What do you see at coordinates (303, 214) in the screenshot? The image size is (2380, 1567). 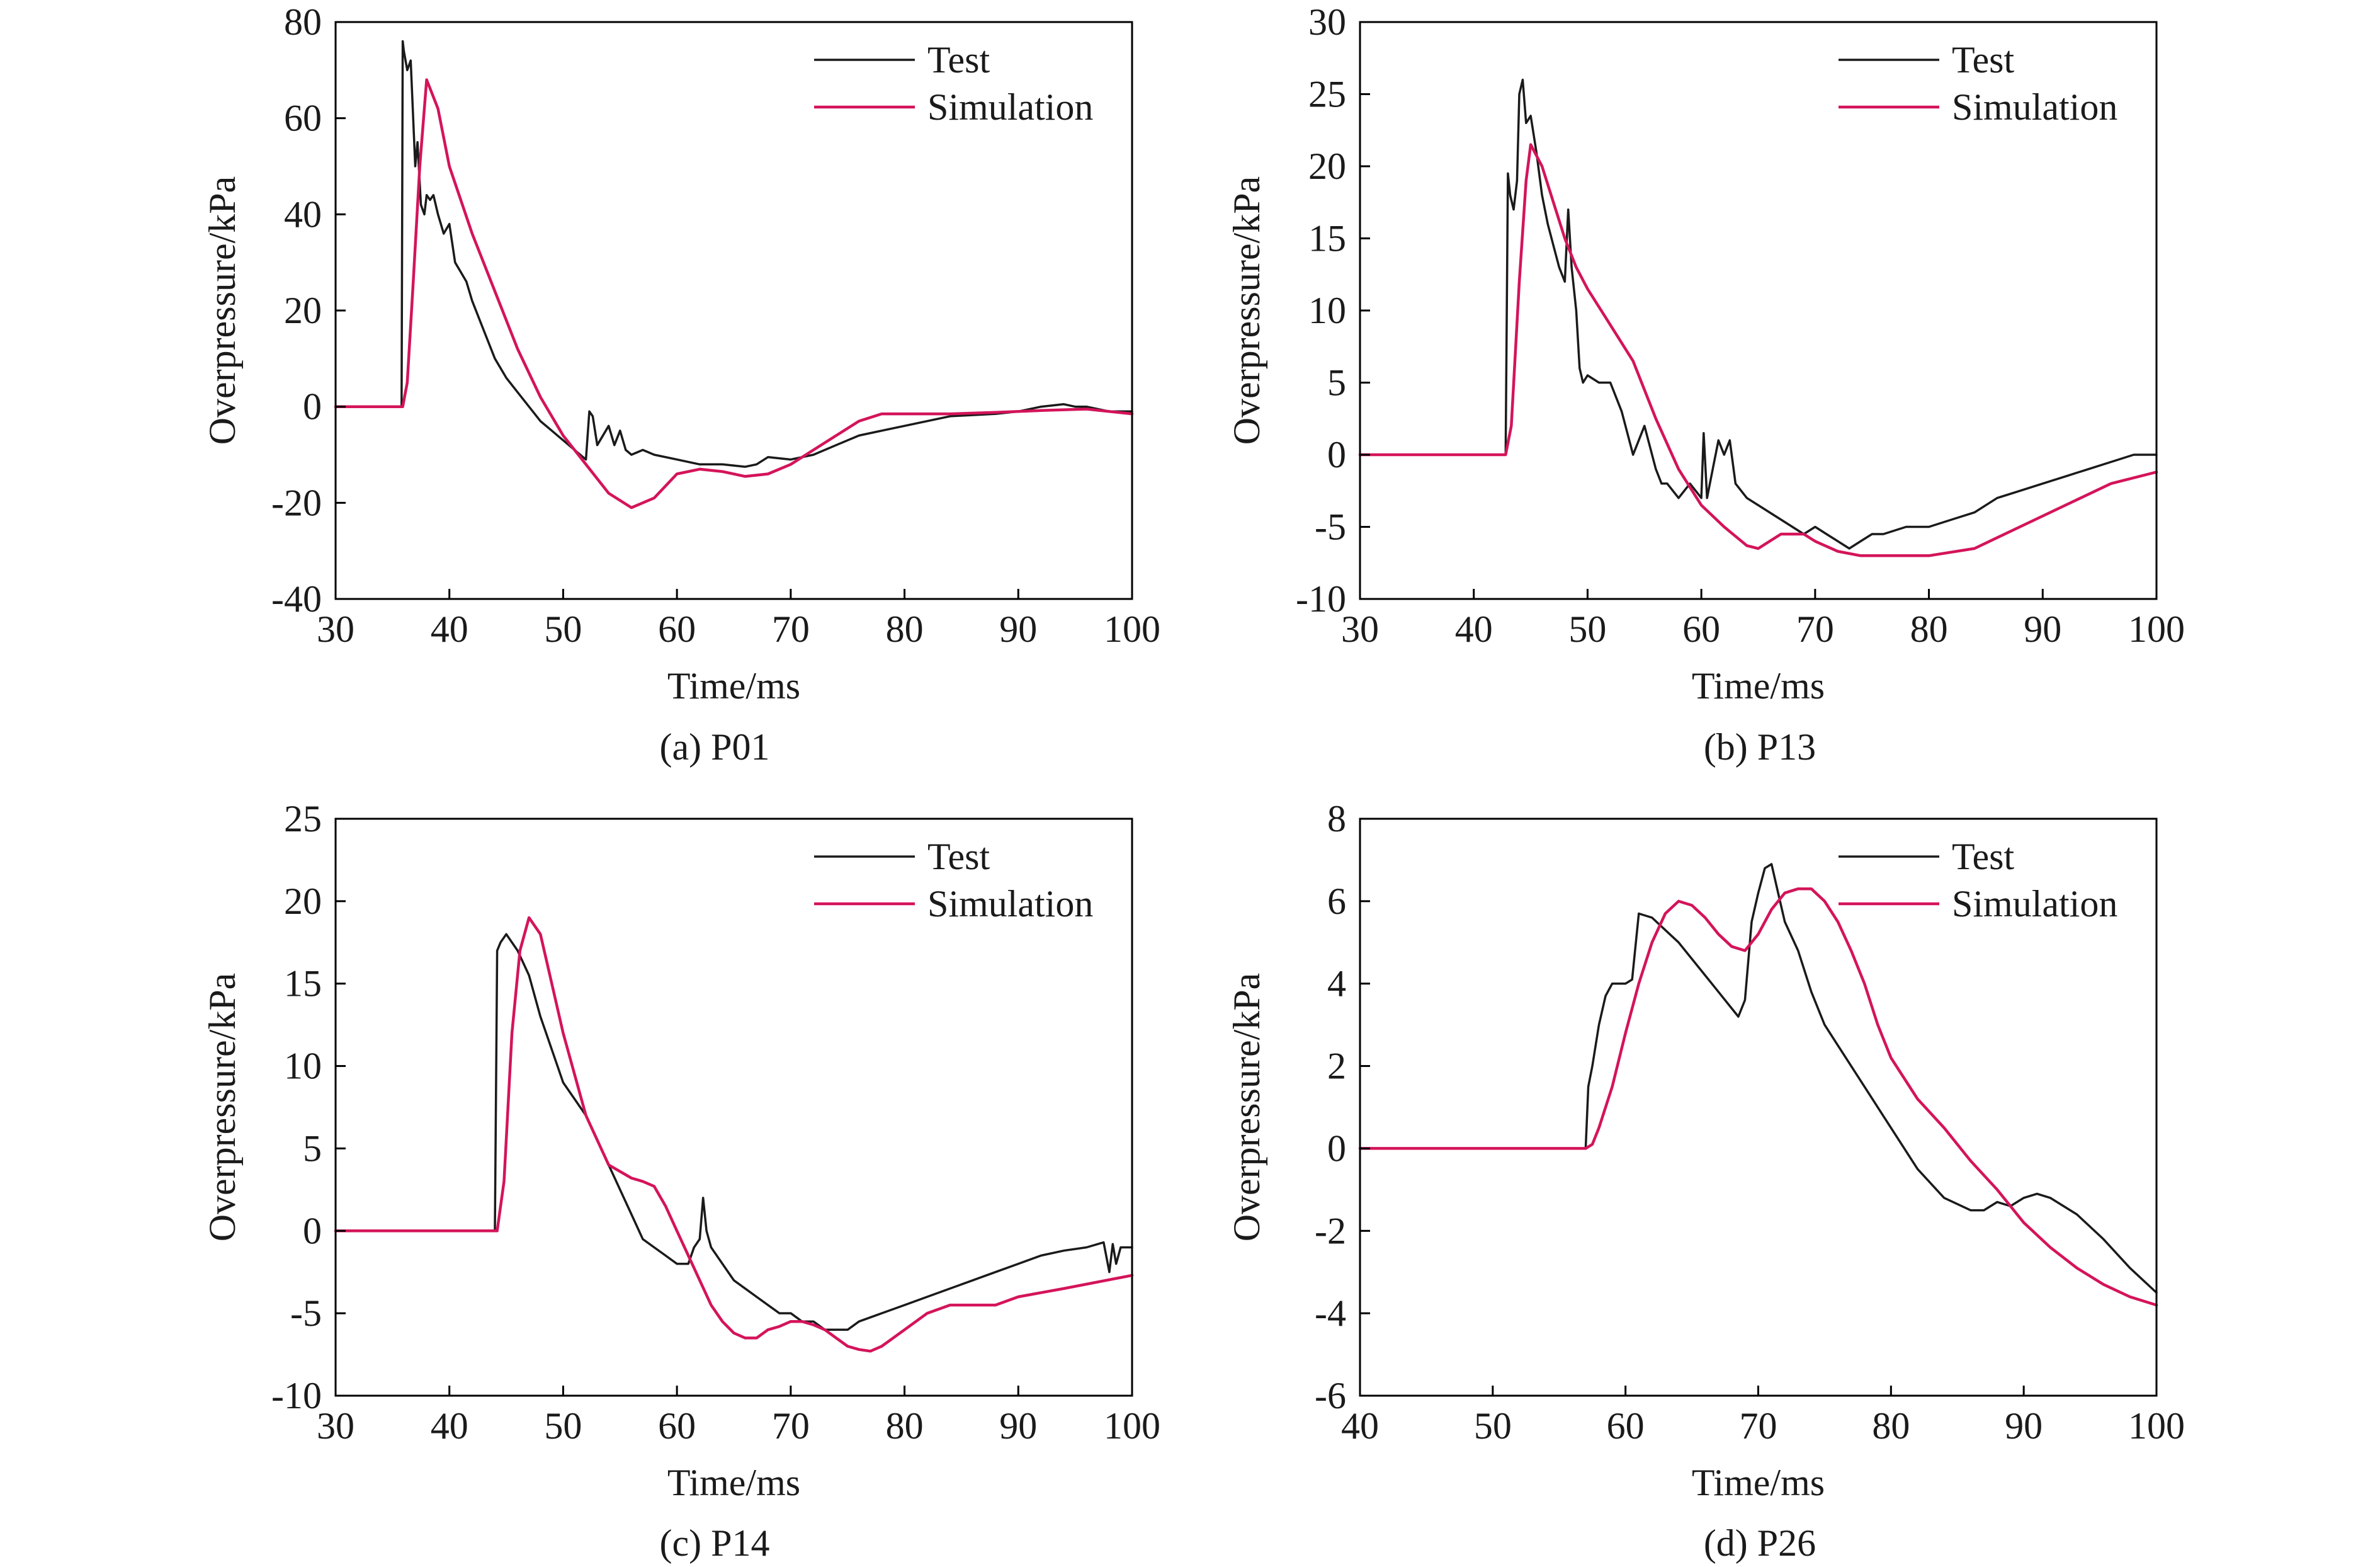 I see `y-tick-label: 40` at bounding box center [303, 214].